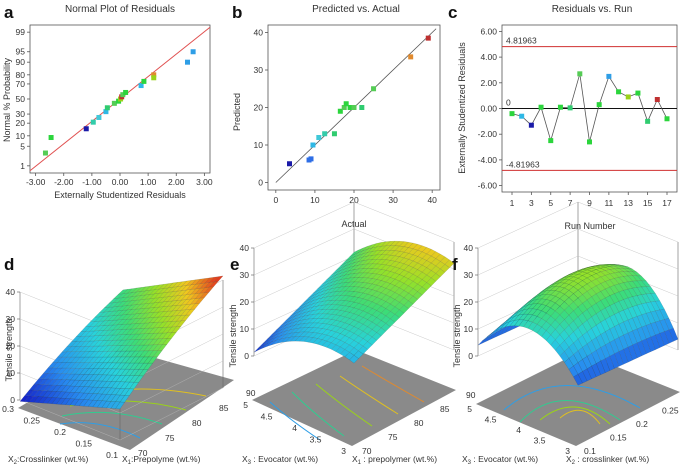 The width and height of the screenshot is (685, 467). Describe the element at coordinates (21, 123) in the screenshot. I see `panel-a-y-tick-label: 20` at that location.